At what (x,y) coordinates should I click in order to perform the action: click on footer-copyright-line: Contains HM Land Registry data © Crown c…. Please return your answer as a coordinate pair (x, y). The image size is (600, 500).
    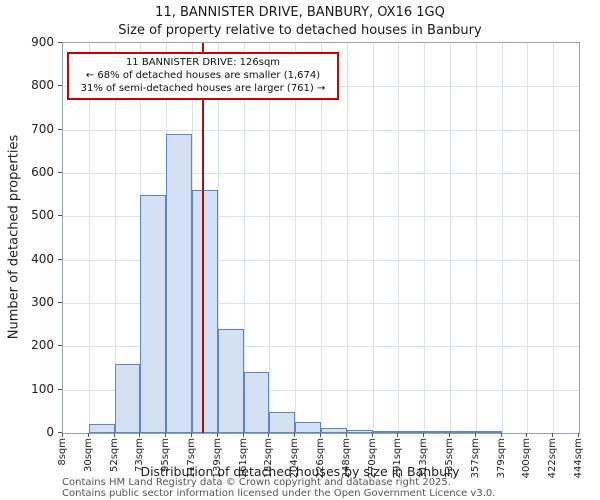
    Looking at the image, I should click on (256, 482).